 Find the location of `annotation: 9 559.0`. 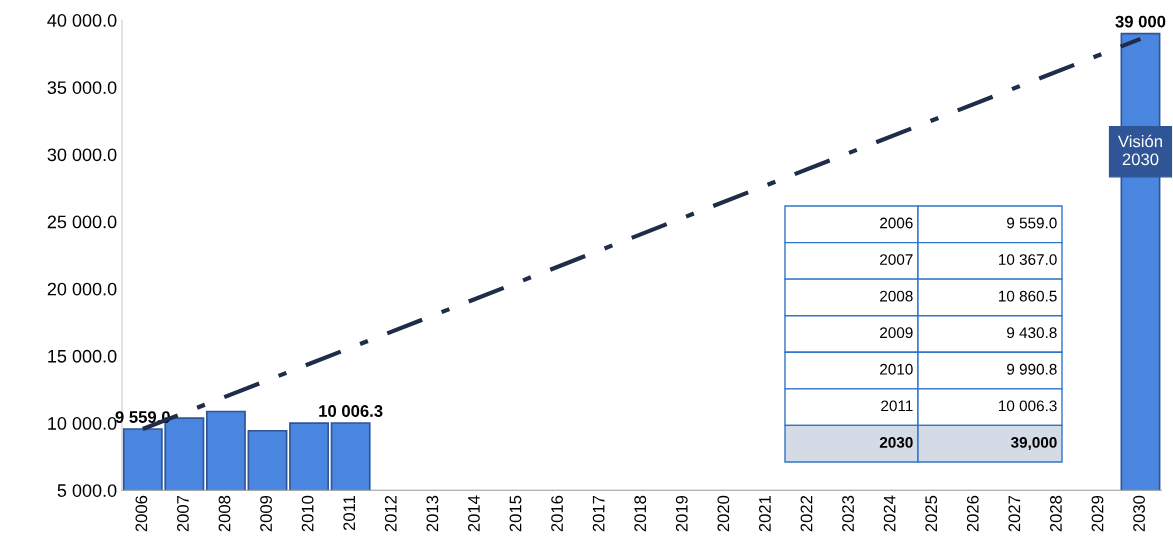

annotation: 9 559.0 is located at coordinates (1032, 223).